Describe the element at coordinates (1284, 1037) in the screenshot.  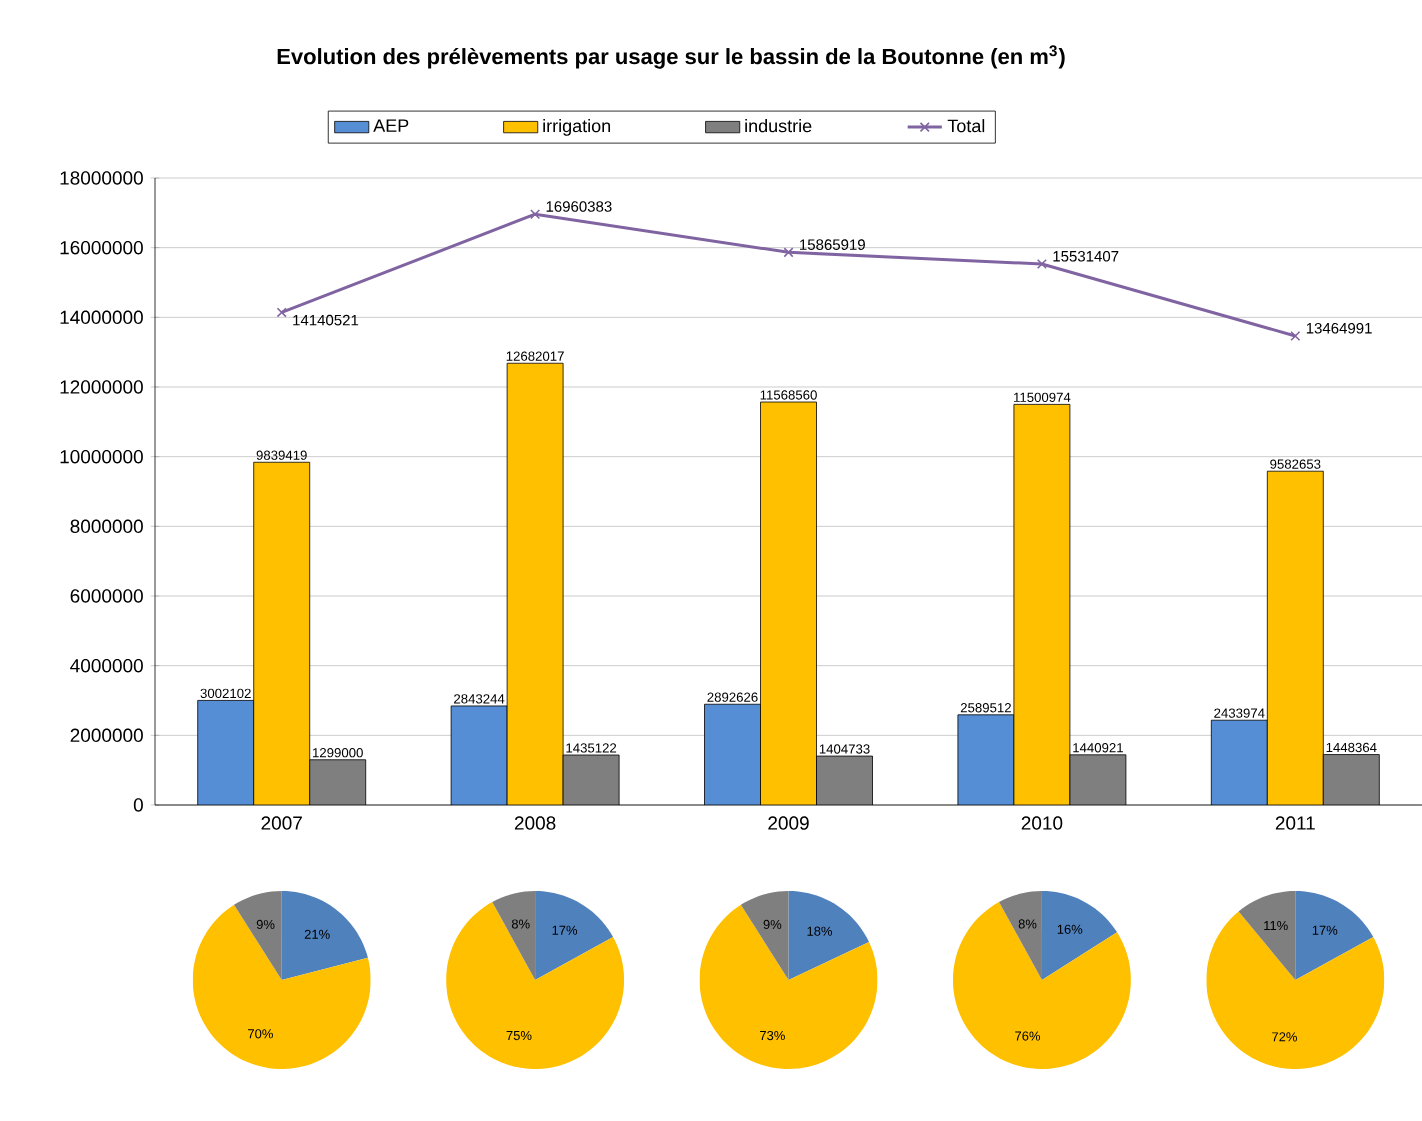
I see `data-label: 72%` at that location.